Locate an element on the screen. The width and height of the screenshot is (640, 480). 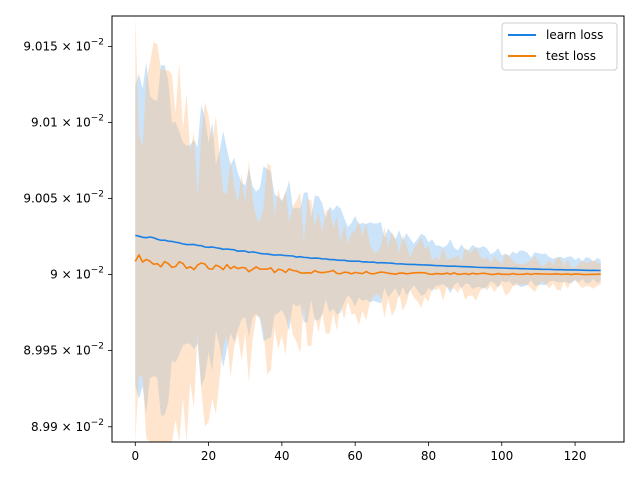
y-tick-label: 8.99 × 10⁻² is located at coordinates (67, 426).